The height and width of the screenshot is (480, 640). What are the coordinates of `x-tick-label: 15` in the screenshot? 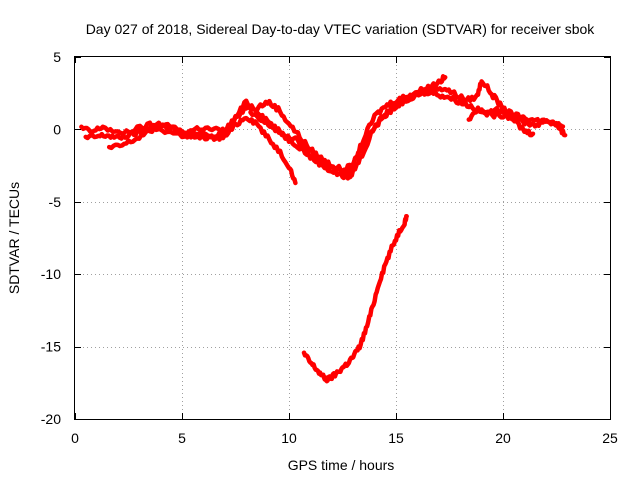 It's located at (396, 438).